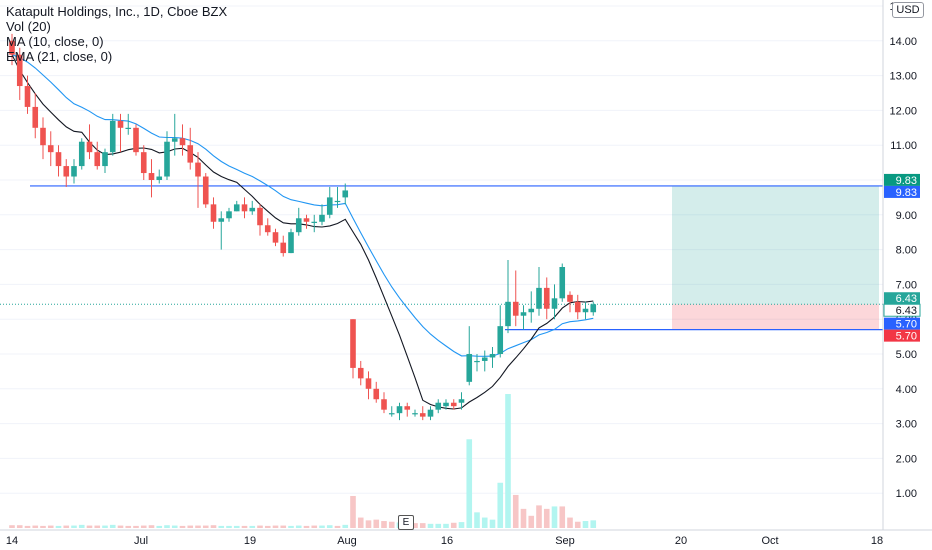 The image size is (932, 550). I want to click on currency-button: USD, so click(908, 10).